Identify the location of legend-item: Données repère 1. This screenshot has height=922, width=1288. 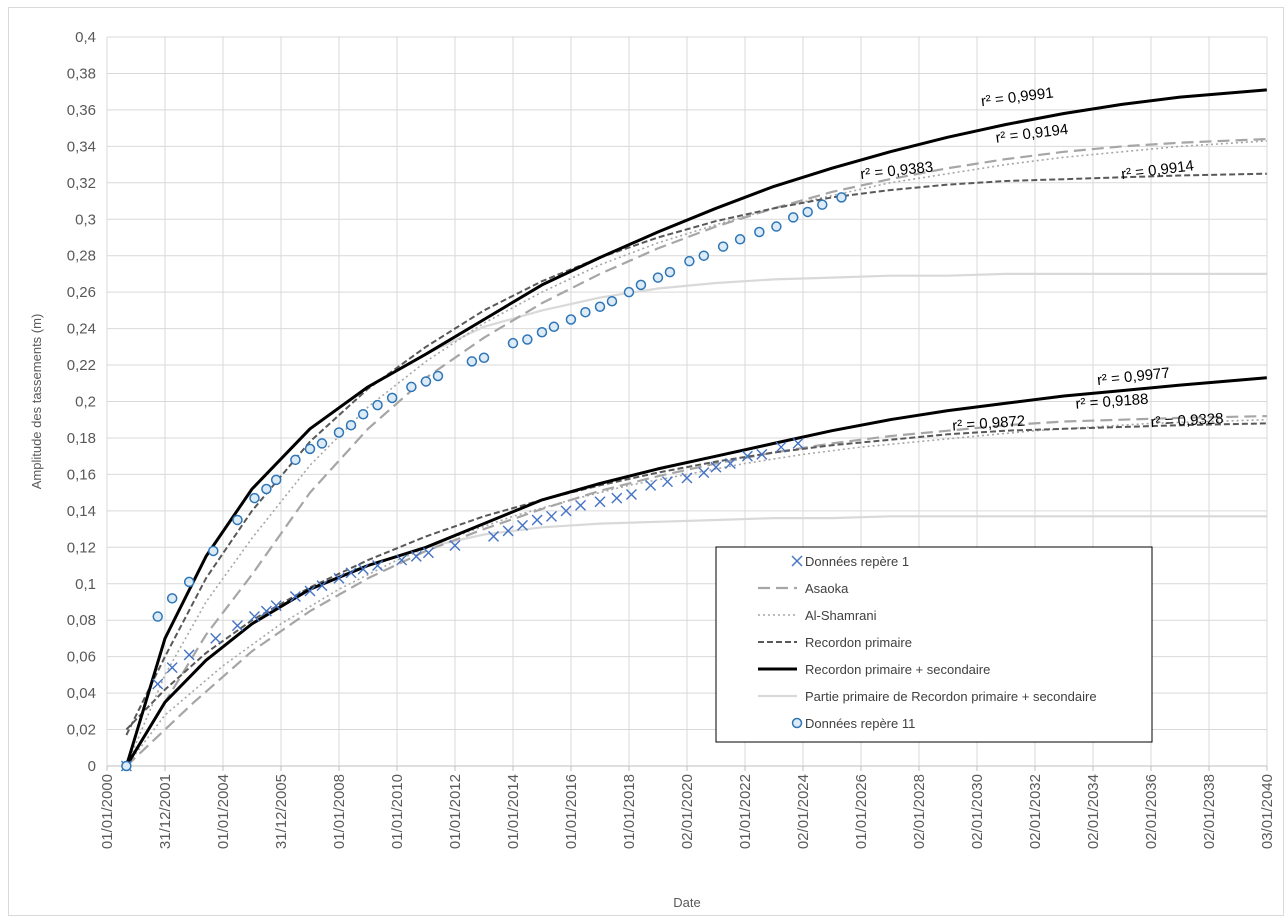
(850, 561).